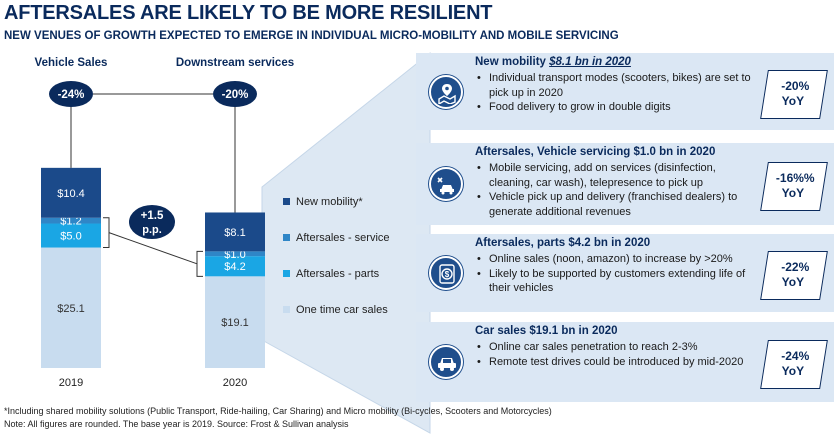 The image size is (839, 439). I want to click on yoy-box: -16%% YoY, so click(794, 186).